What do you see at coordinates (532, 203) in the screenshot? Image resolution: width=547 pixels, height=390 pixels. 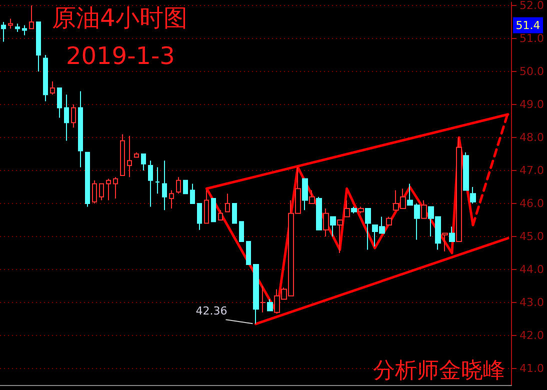 I see `y-tick-label: 46.0` at bounding box center [532, 203].